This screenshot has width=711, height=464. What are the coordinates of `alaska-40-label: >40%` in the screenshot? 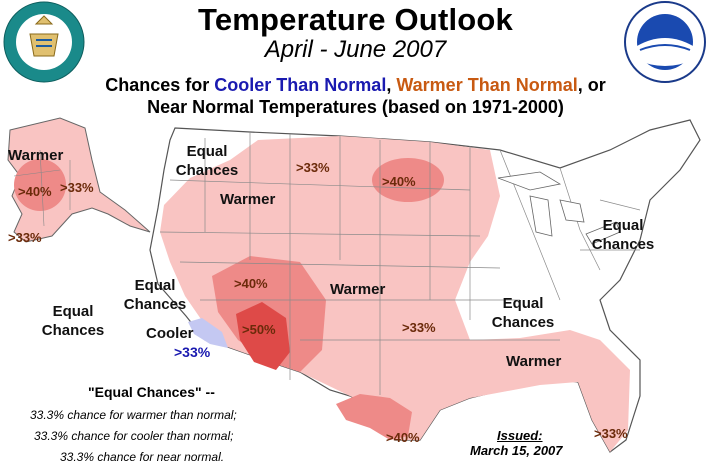 It's located at (35, 191).